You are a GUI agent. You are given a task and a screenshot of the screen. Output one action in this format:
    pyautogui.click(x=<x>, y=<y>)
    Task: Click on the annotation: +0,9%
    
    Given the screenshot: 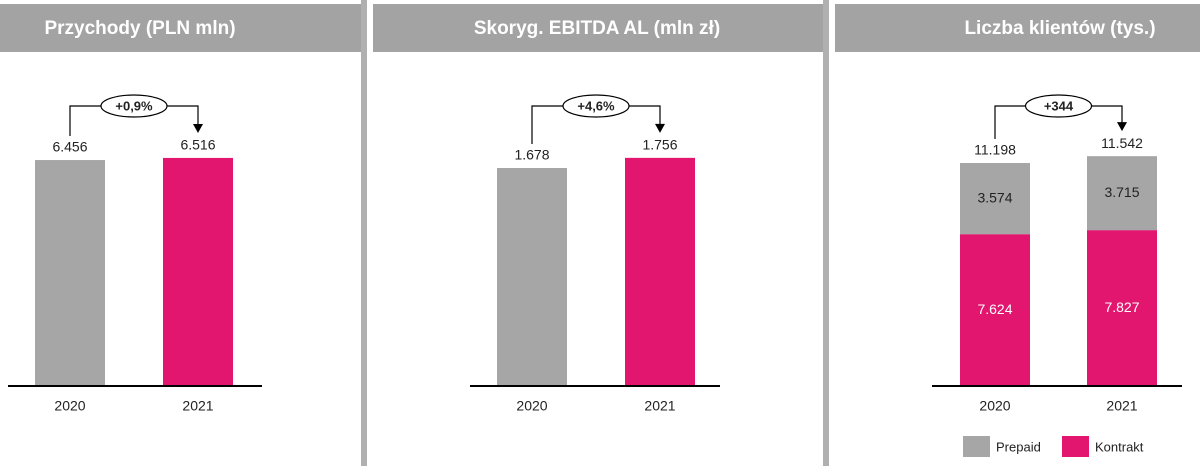 What is the action you would take?
    pyautogui.click(x=134, y=105)
    